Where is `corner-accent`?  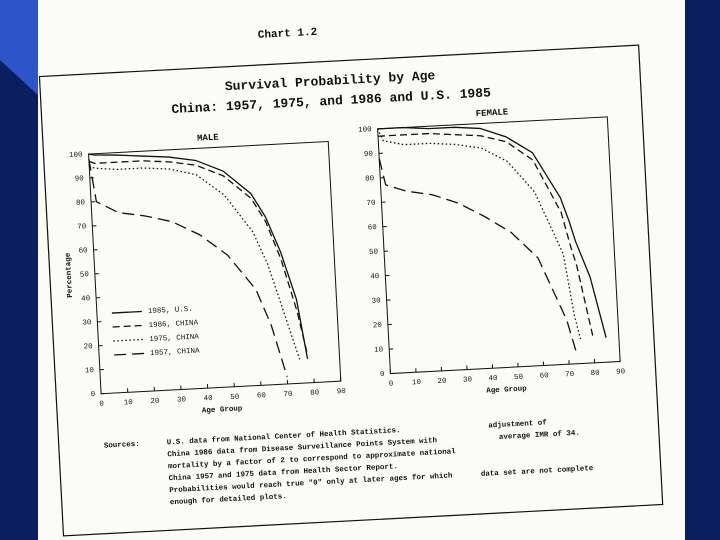
corner-accent is located at coordinates (19, 47).